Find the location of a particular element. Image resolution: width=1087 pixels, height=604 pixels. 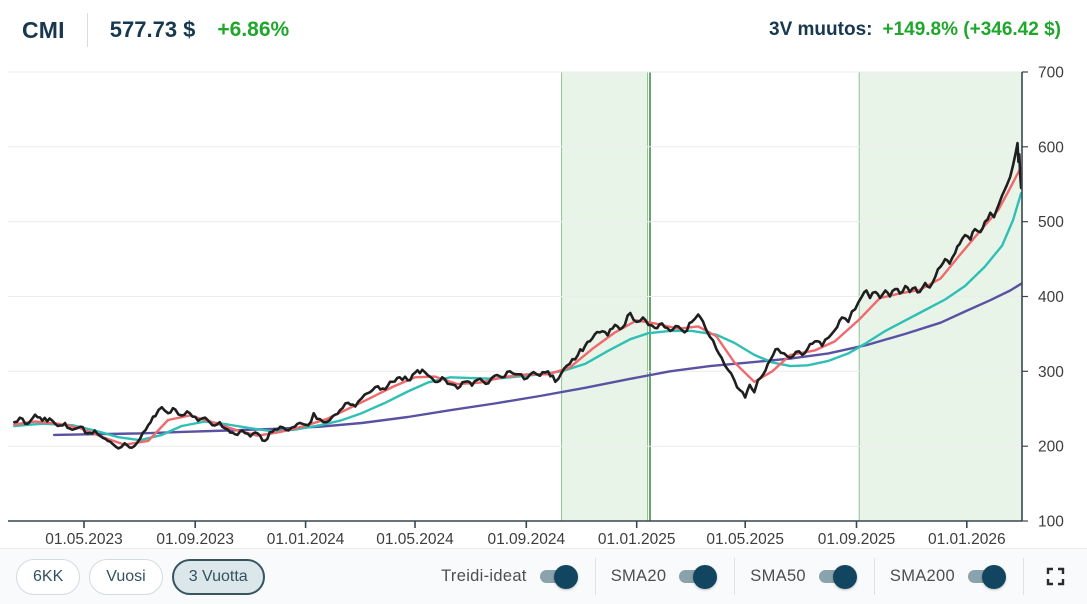

y-tick-label: 600 is located at coordinates (1051, 147).